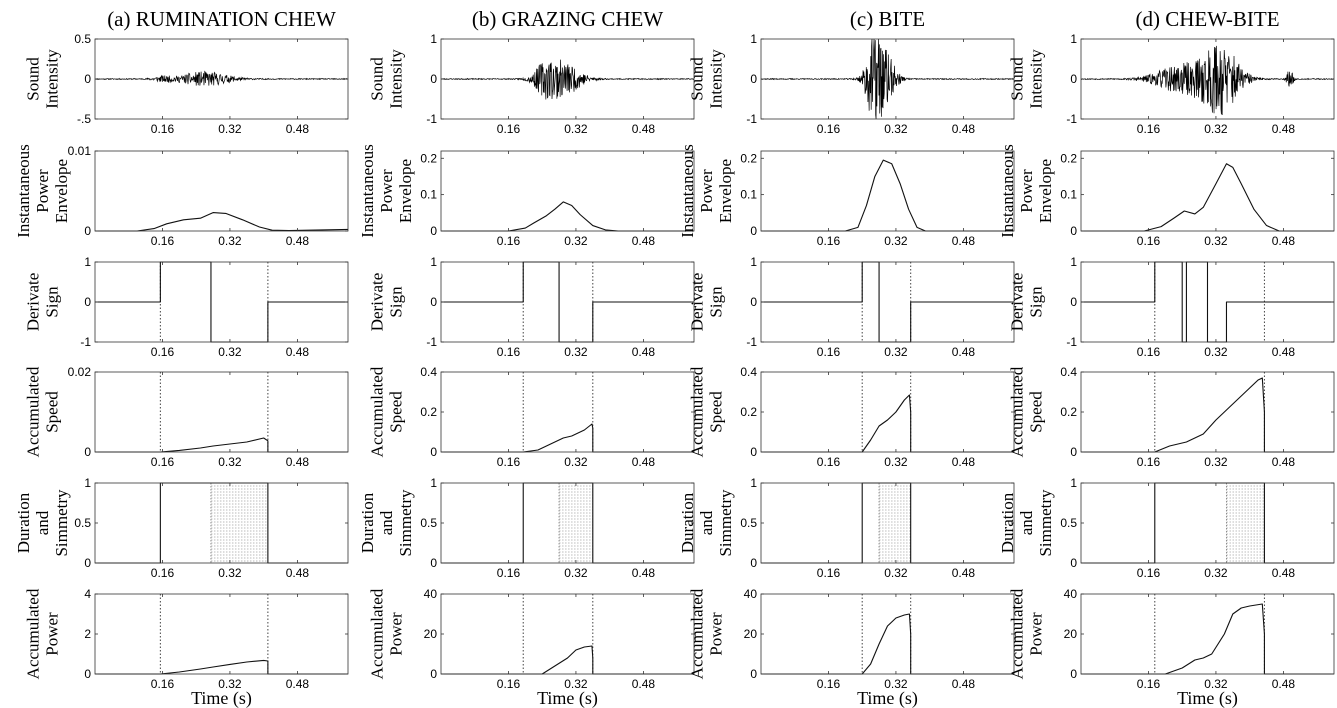 This screenshot has height=708, width=1337. I want to click on x-axis-label: Time (s), so click(221, 698).